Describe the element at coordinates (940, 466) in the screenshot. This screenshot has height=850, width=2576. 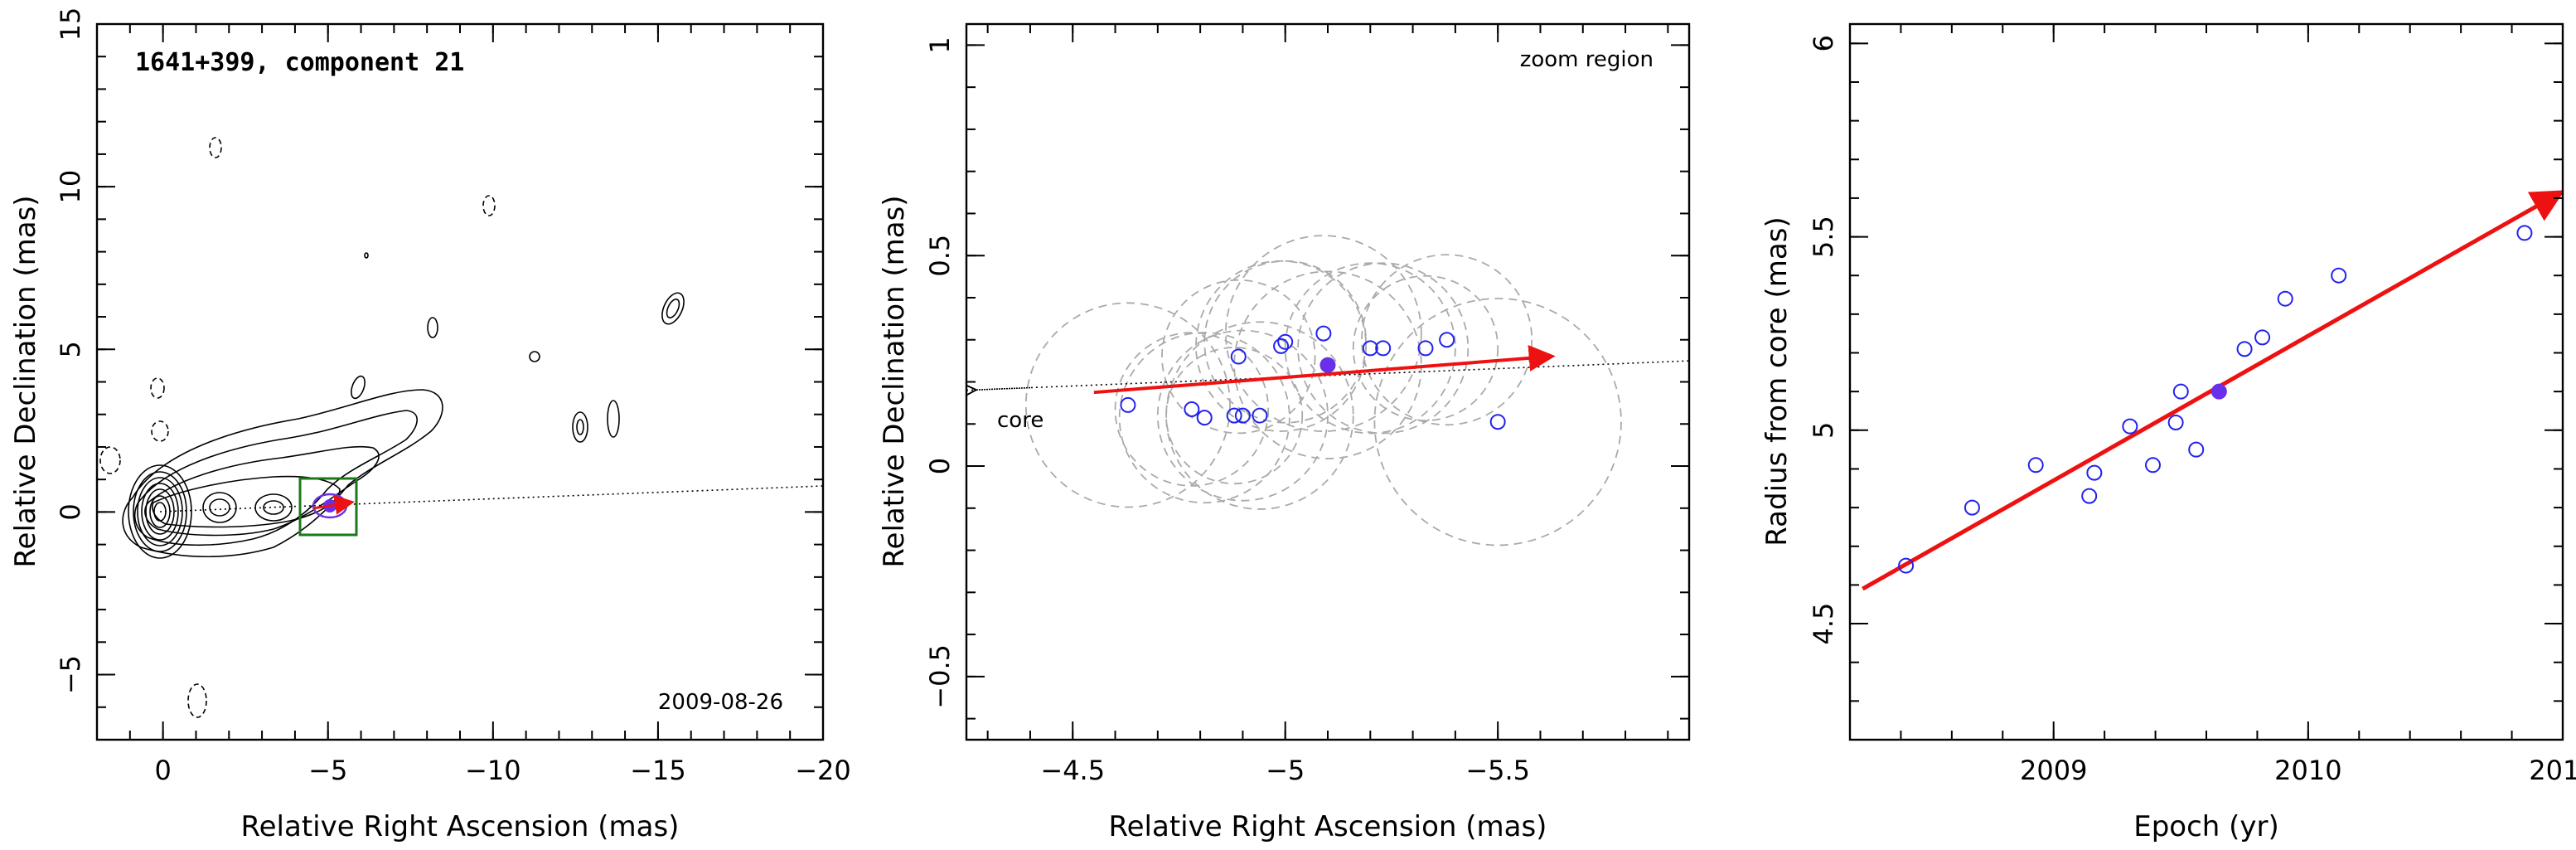
I see `y-tick-label: 0` at that location.